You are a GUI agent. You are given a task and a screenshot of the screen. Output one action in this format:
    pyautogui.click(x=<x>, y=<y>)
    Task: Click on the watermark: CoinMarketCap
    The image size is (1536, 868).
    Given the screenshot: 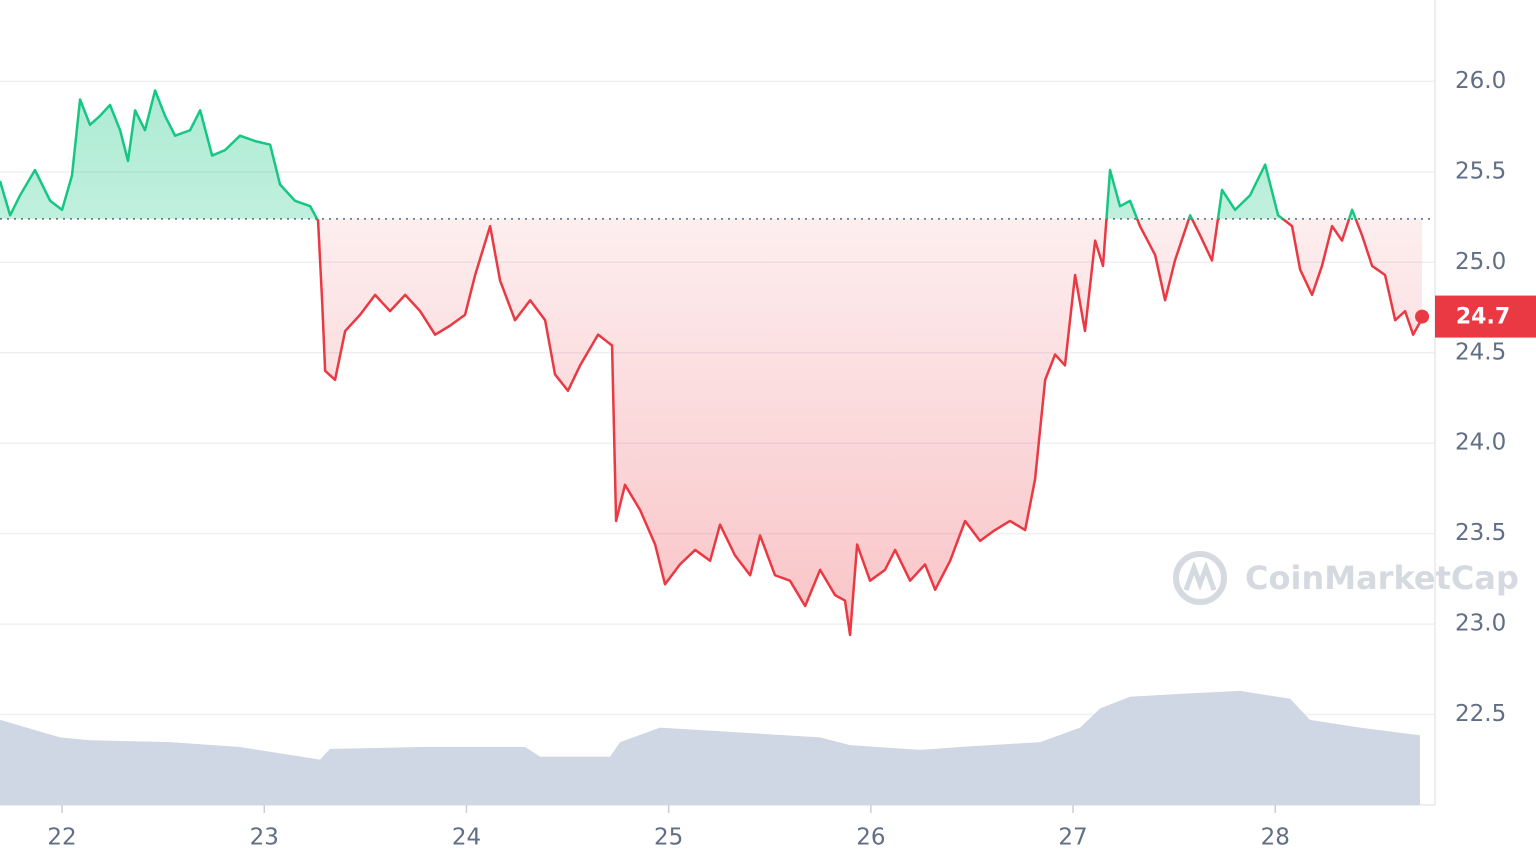 What is the action you would take?
    pyautogui.click(x=1346, y=578)
    